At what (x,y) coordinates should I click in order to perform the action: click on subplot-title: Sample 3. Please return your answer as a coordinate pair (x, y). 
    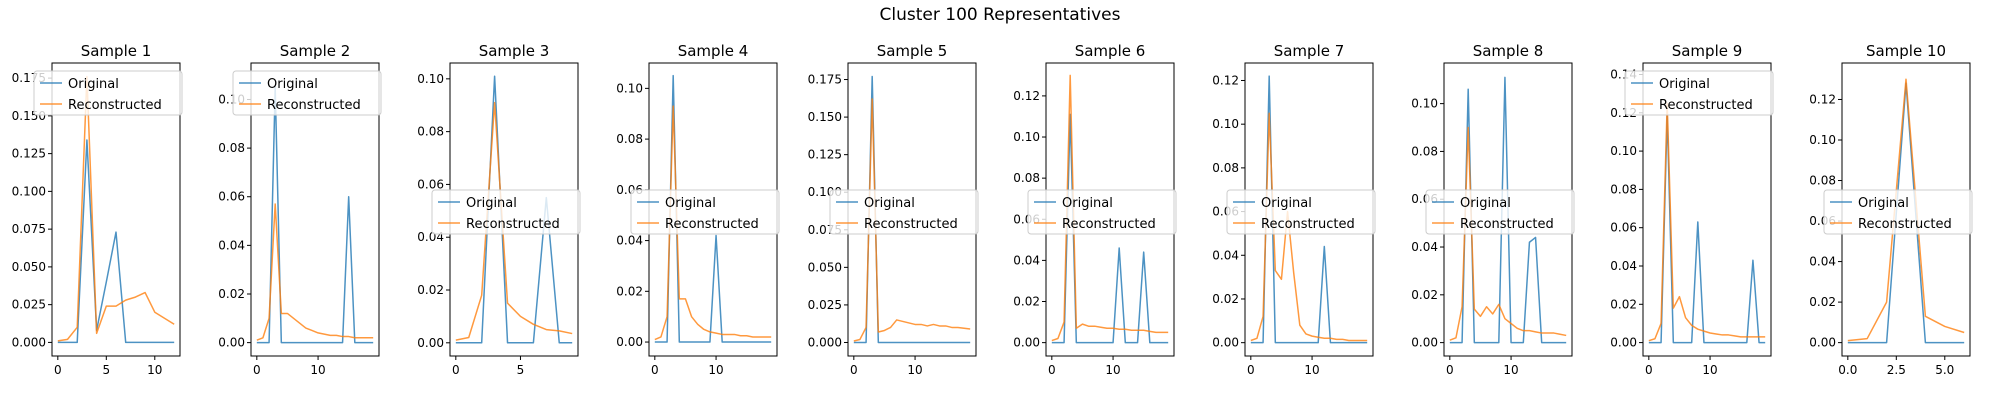
    Looking at the image, I should click on (514, 51).